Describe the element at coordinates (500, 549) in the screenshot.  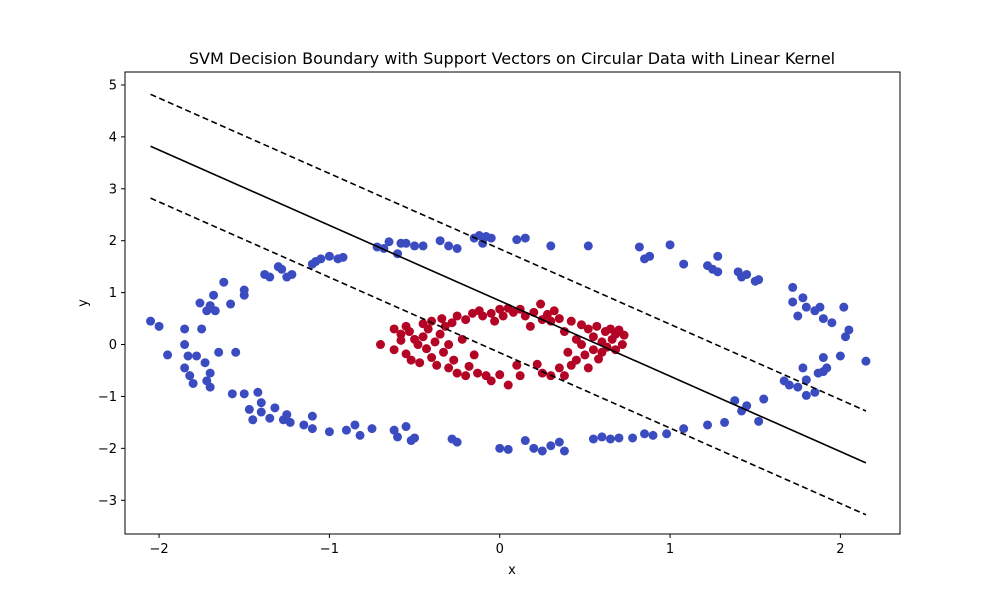
I see `x-tick-label: 0` at that location.